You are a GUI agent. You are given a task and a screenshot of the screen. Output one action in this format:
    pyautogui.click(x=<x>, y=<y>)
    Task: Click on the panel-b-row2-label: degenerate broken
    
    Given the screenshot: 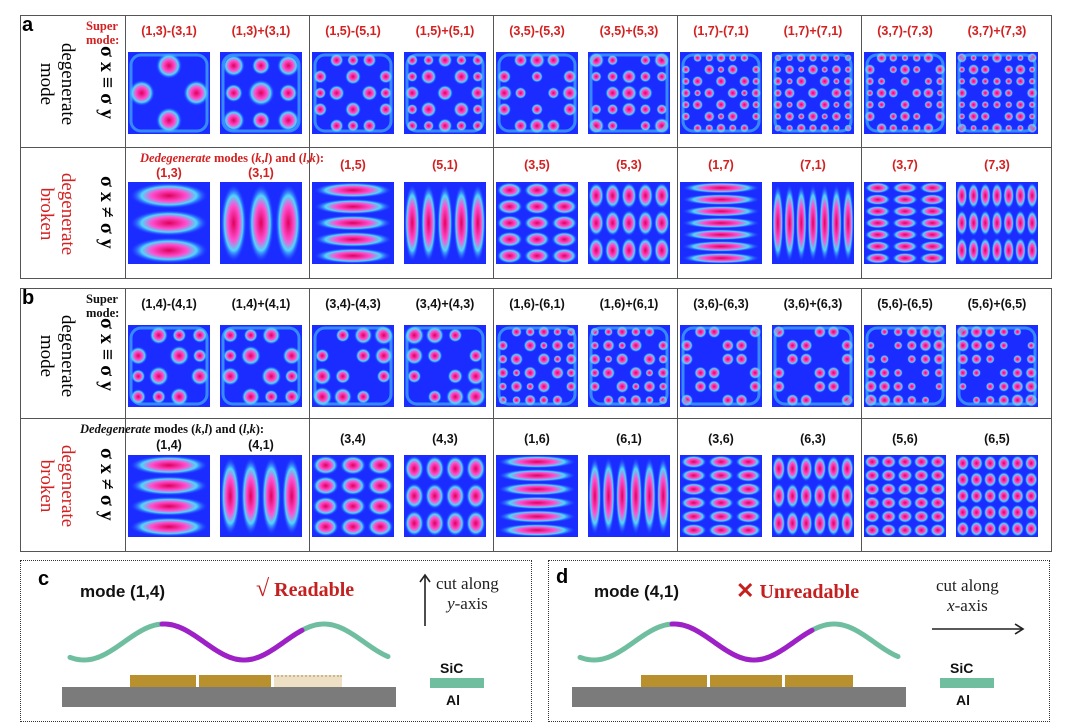 What is the action you would take?
    pyautogui.click(x=56, y=486)
    